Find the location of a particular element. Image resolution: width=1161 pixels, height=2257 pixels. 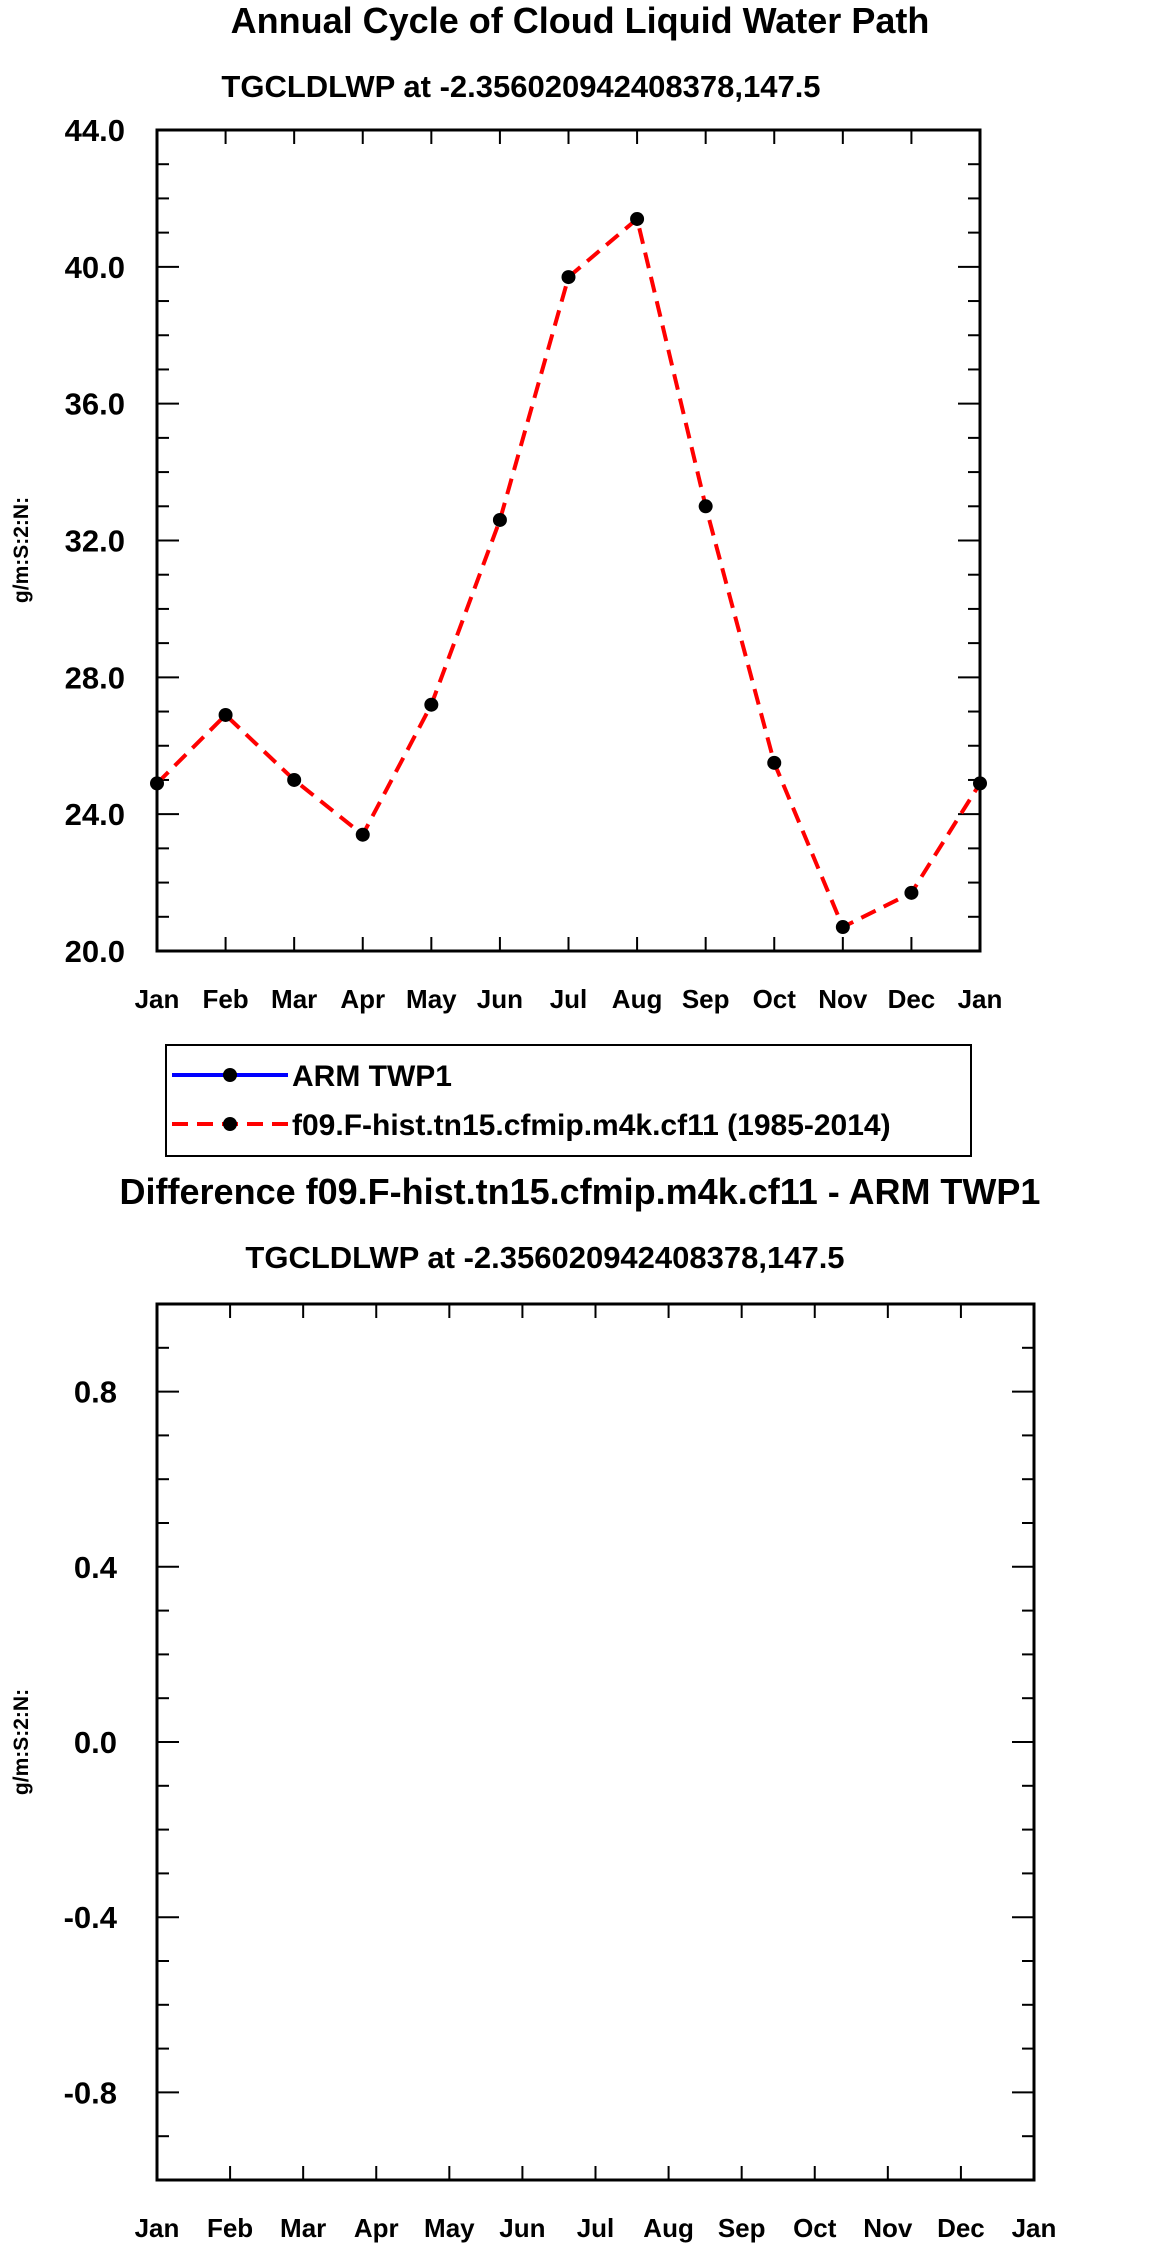

legend-marker-arm-twp1 is located at coordinates (230, 1075).